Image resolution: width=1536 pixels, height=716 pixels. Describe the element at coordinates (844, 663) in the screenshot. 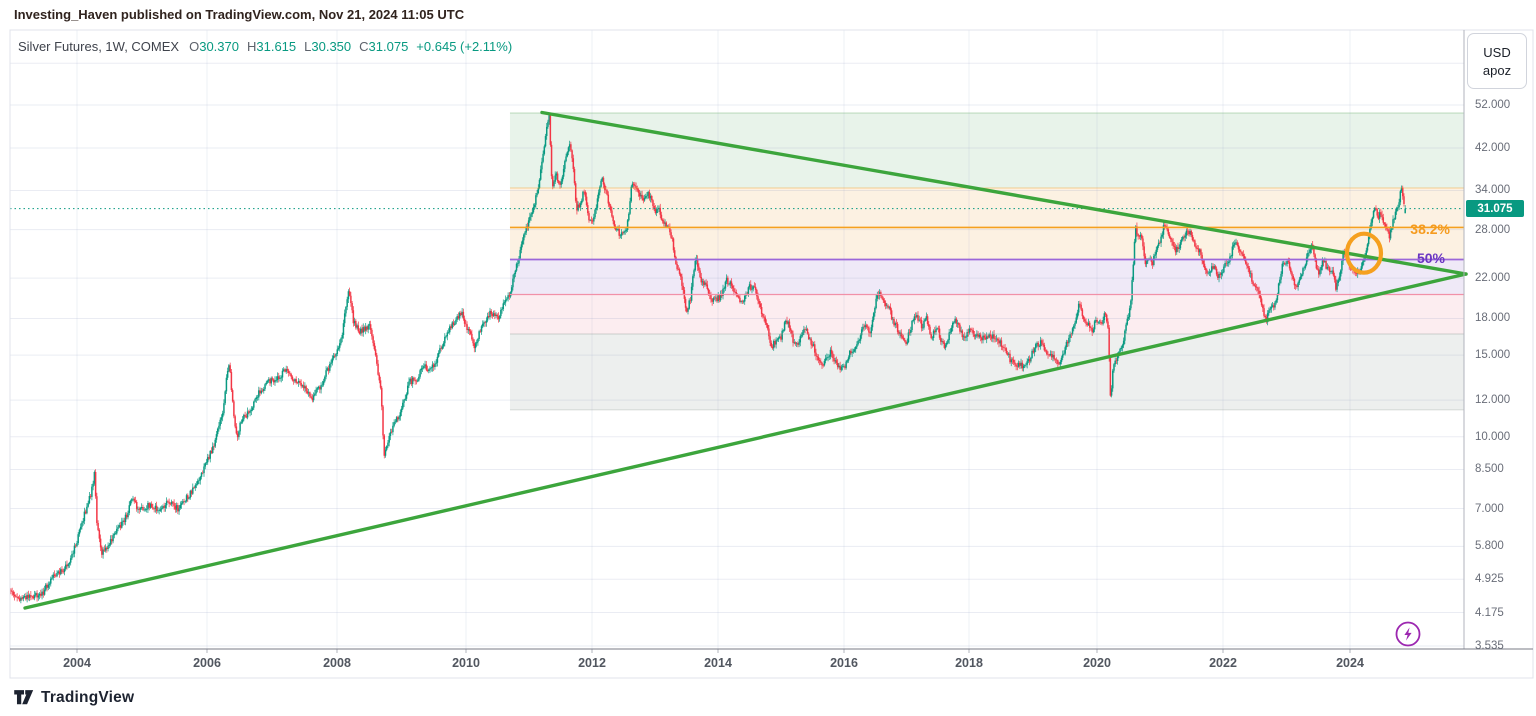

I see `time-axis-label: 2016` at that location.